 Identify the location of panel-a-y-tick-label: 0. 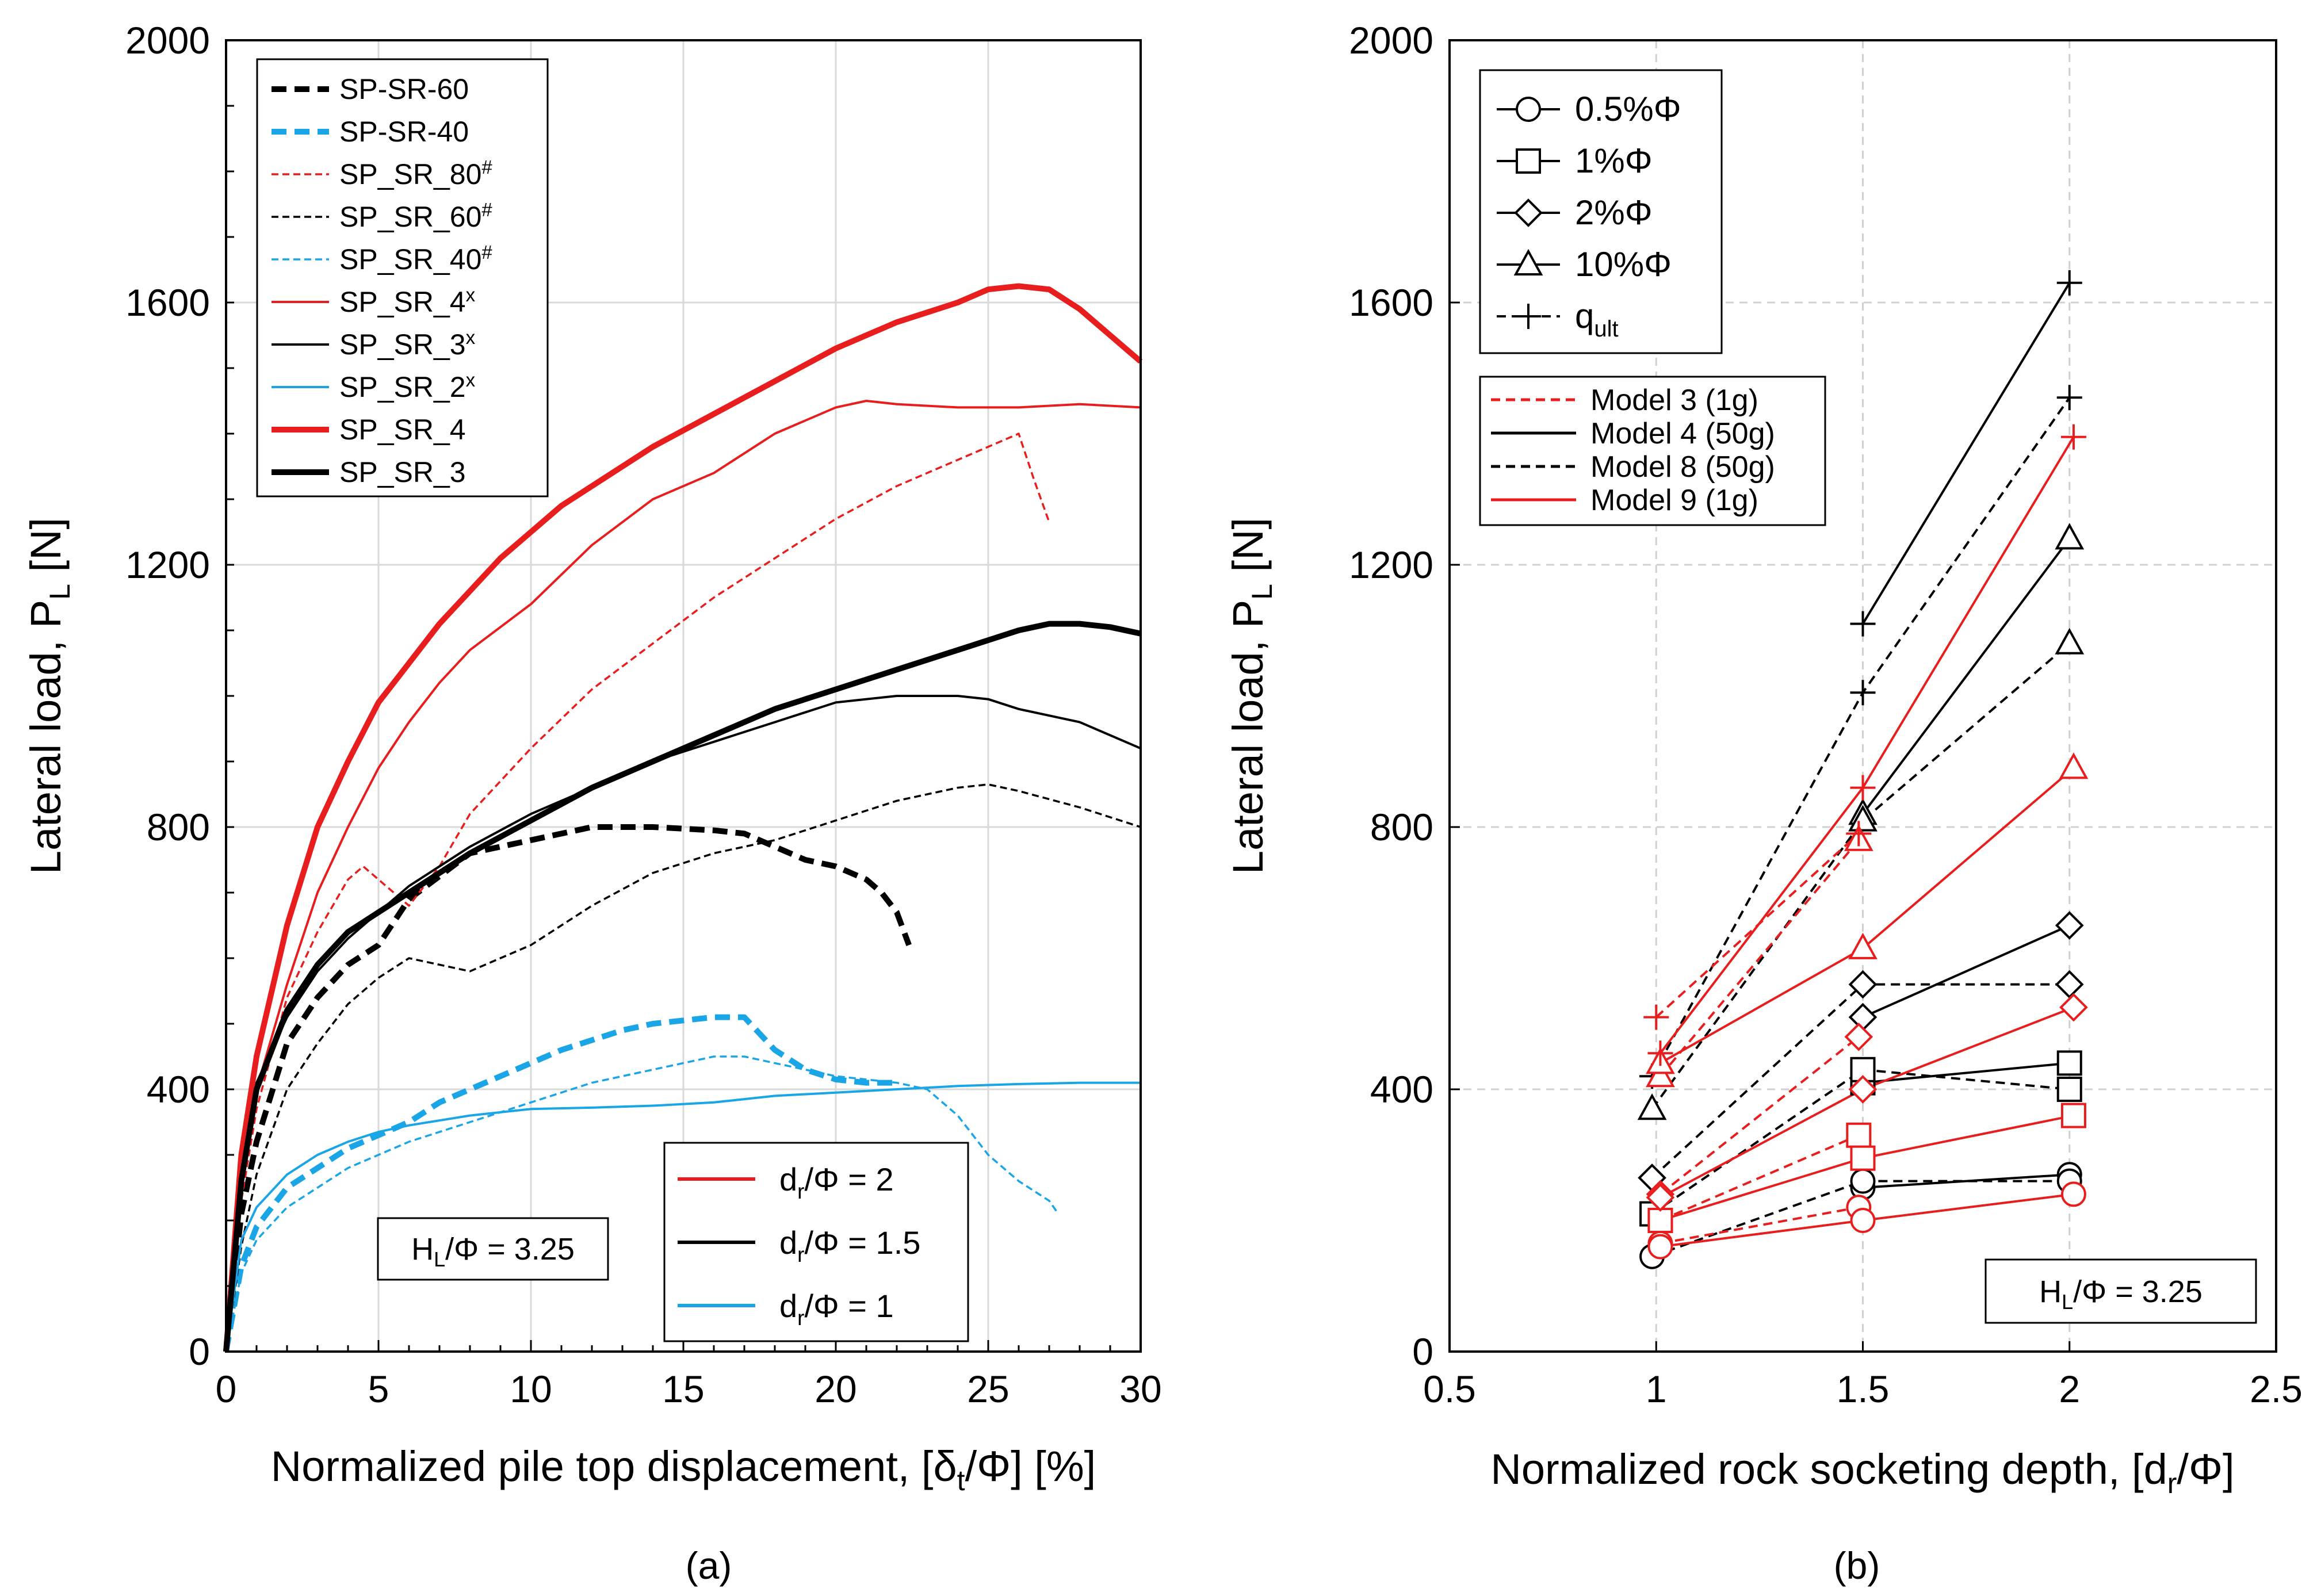
(200, 1351).